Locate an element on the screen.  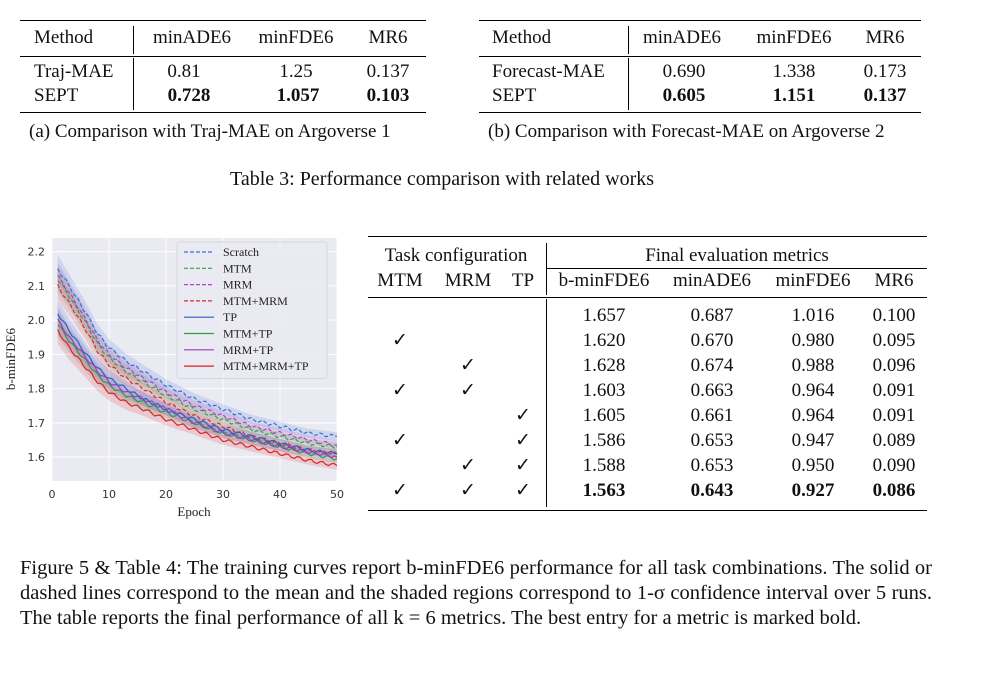
confidence-band-scratch is located at coordinates (197, 348).